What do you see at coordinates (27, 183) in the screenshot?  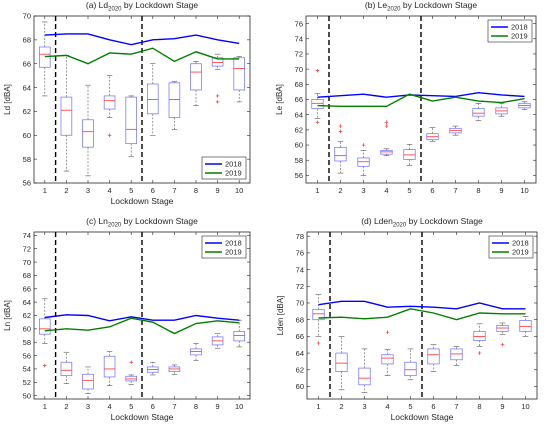 I see `y-tick-label: 56` at bounding box center [27, 183].